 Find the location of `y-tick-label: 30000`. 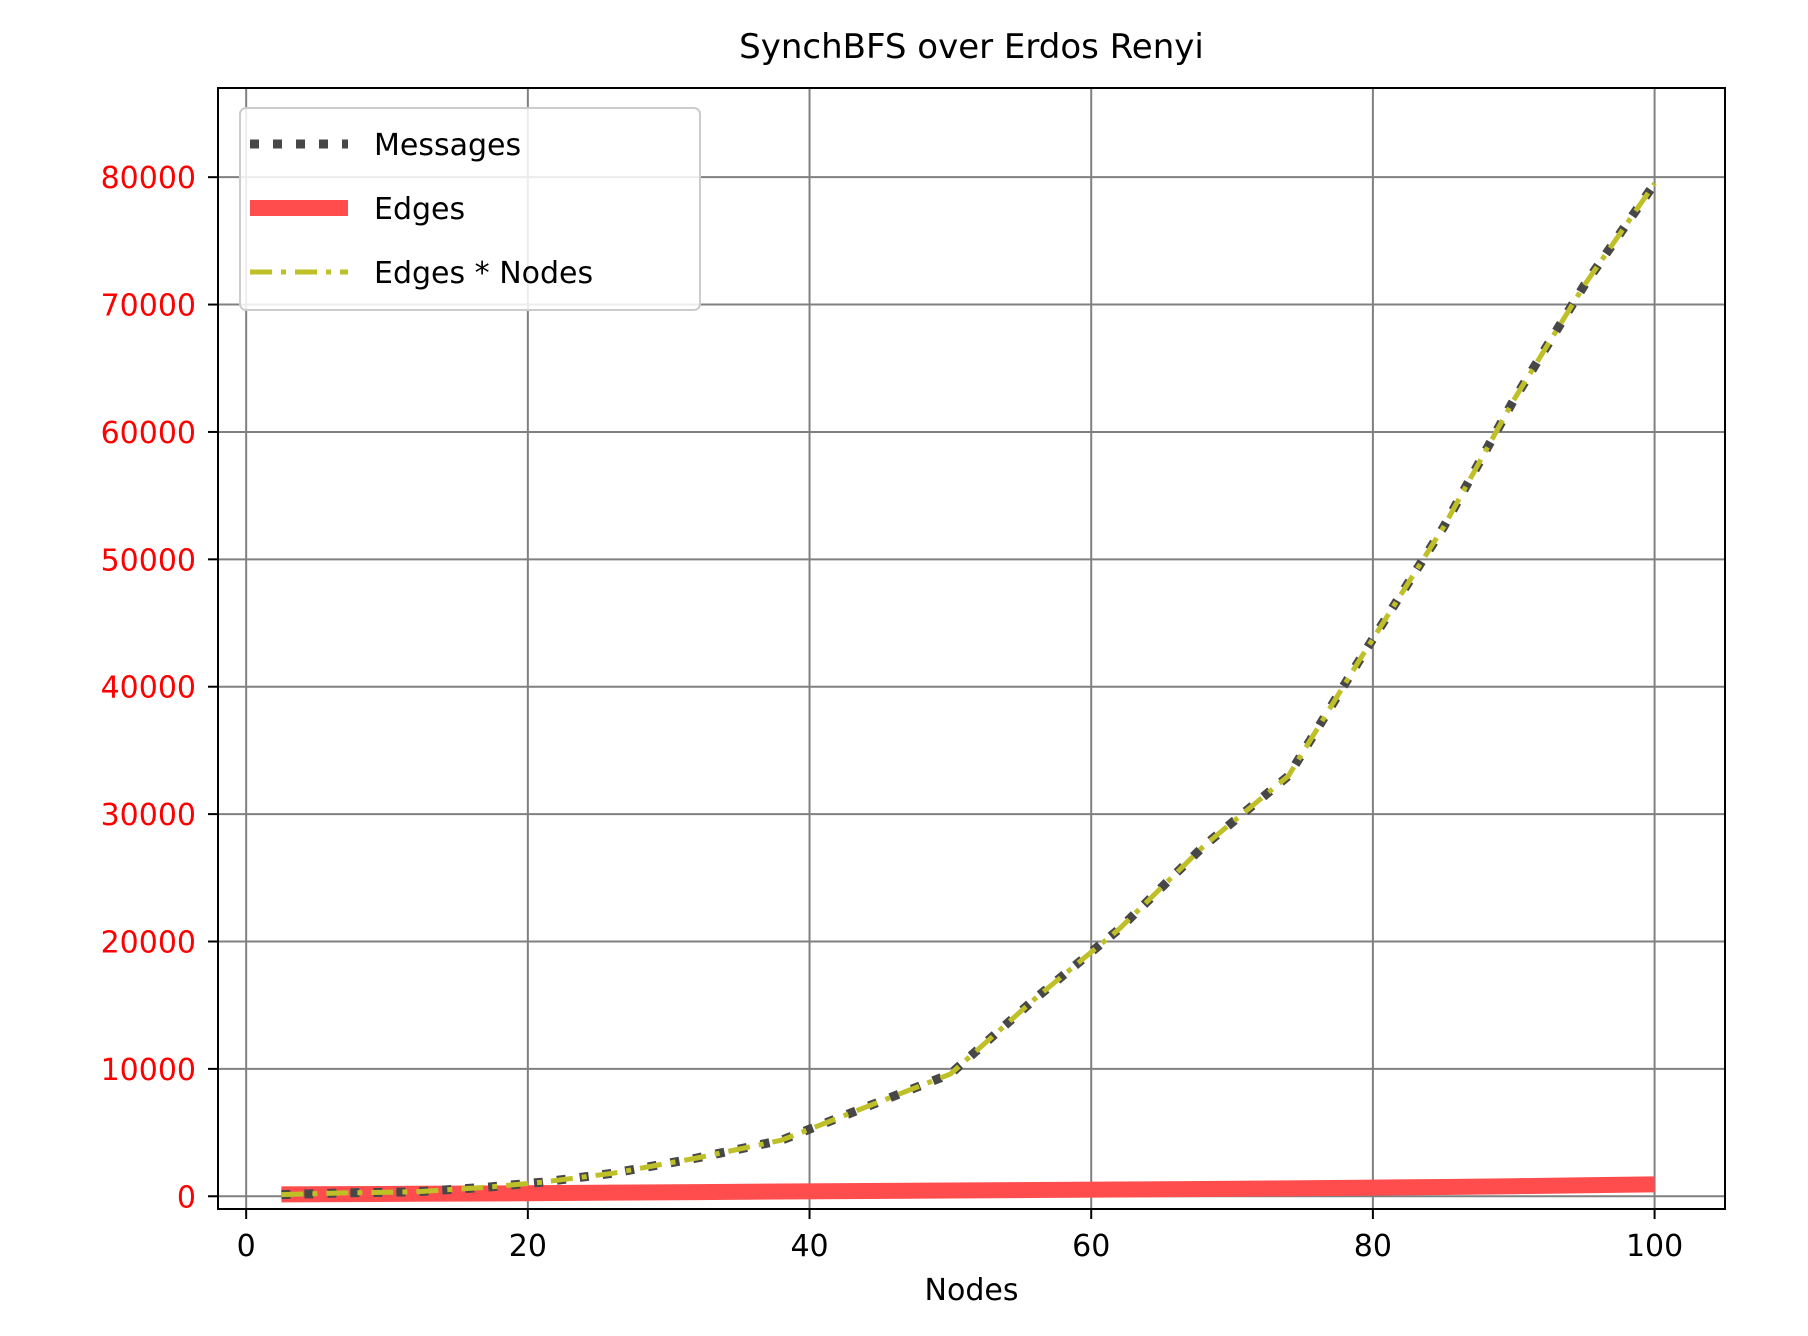

y-tick-label: 30000 is located at coordinates (148, 815).